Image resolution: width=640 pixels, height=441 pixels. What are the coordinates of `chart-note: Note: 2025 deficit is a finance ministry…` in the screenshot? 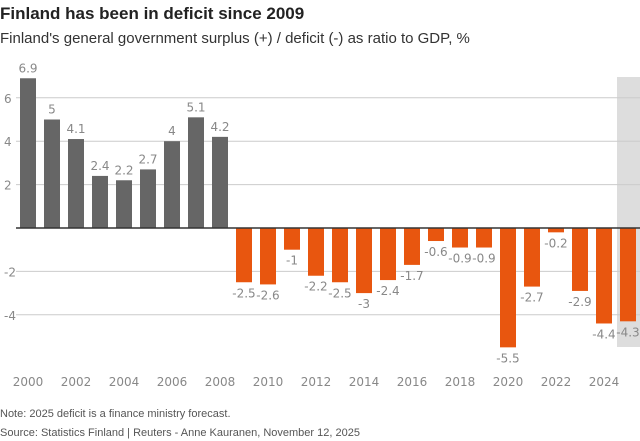 It's located at (115, 414).